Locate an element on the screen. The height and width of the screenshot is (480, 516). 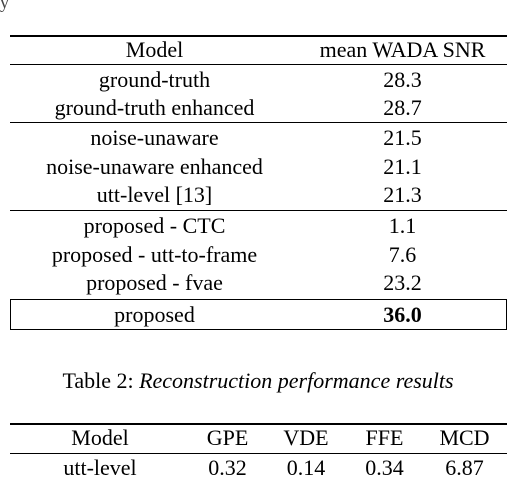
row-gpe: 0.32 is located at coordinates (227, 467).